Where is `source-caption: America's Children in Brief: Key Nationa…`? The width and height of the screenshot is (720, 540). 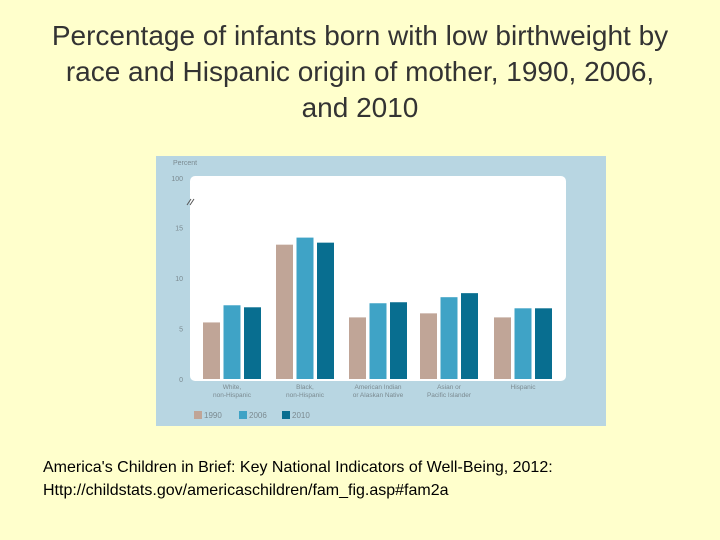
source-caption: America's Children in Brief: Key Nationa… is located at coordinates (373, 479).